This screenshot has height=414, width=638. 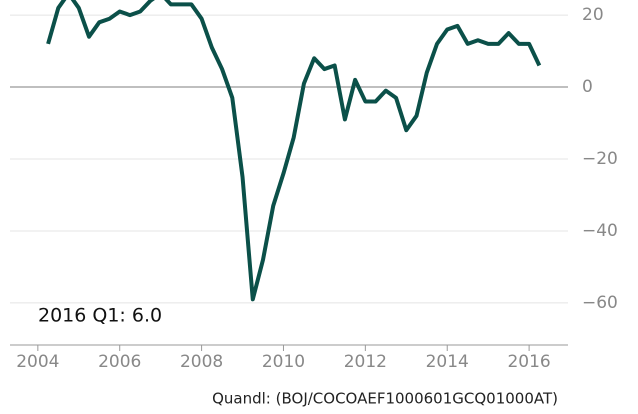 I want to click on y-tick-label: −20, so click(x=600, y=159).